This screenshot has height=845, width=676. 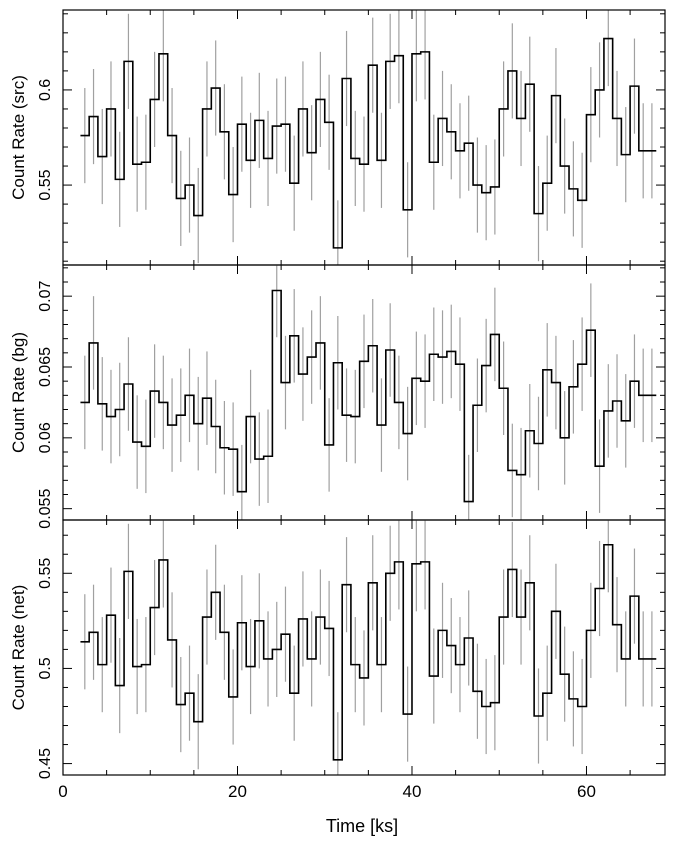 I want to click on x-tick-label: 40, so click(x=412, y=791).